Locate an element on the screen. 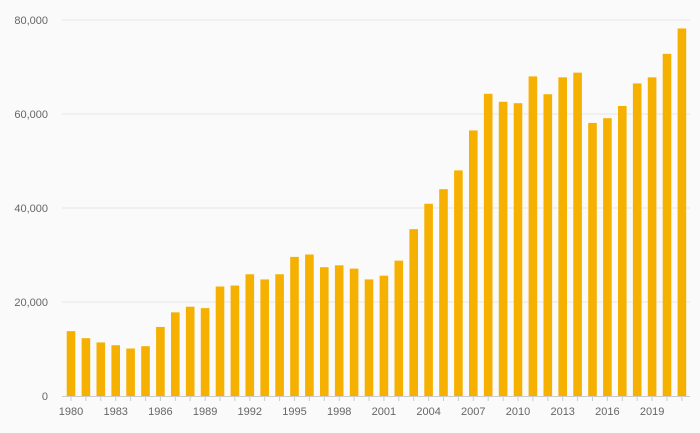  bar-1990 is located at coordinates (220, 341).